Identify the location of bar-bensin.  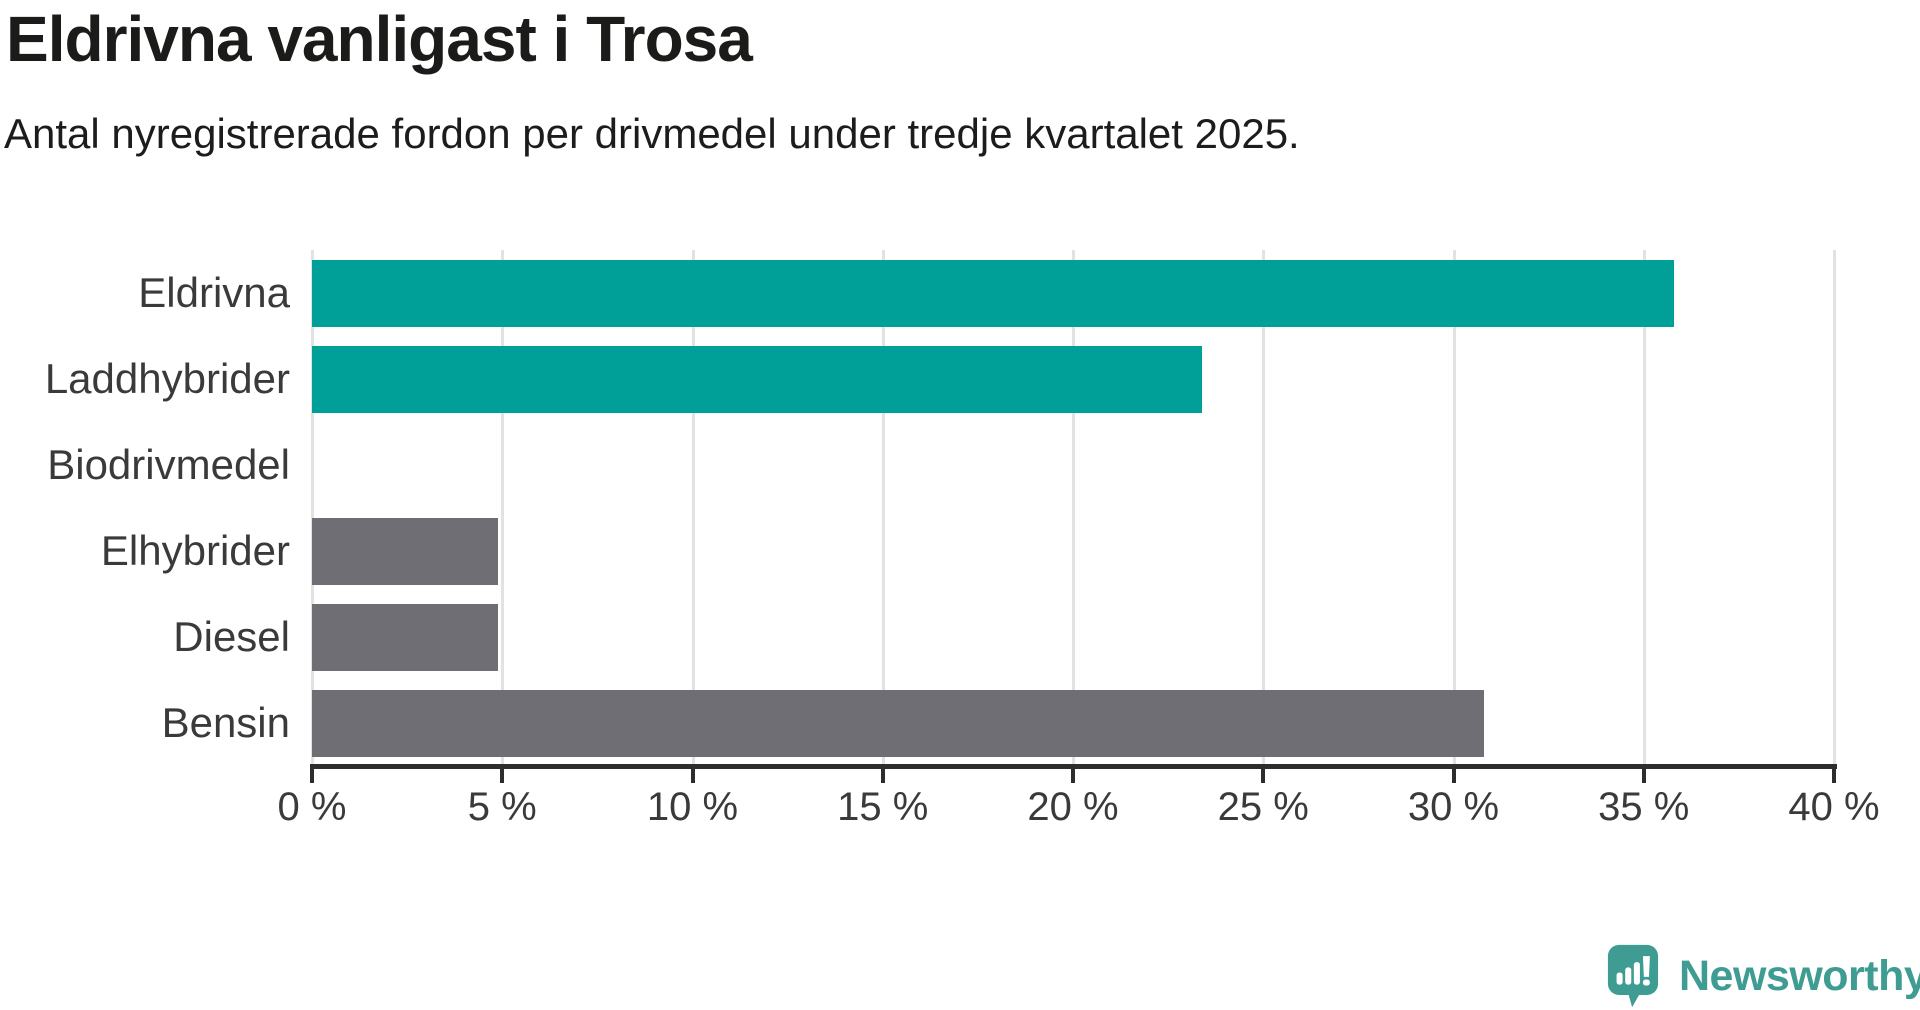
(898, 723).